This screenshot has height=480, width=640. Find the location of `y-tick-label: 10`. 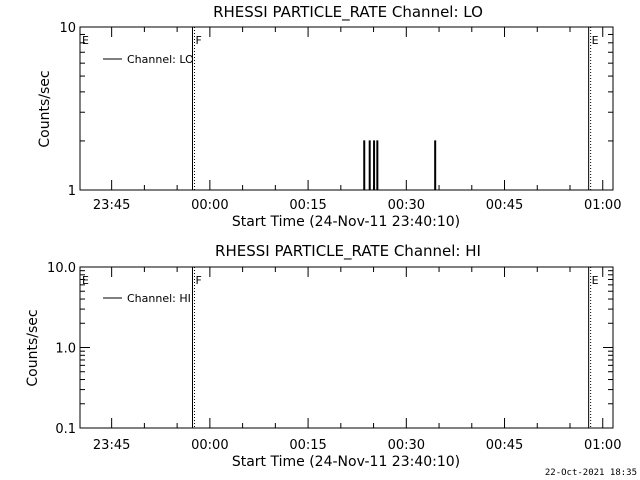

y-tick-label: 10 is located at coordinates (67, 28).